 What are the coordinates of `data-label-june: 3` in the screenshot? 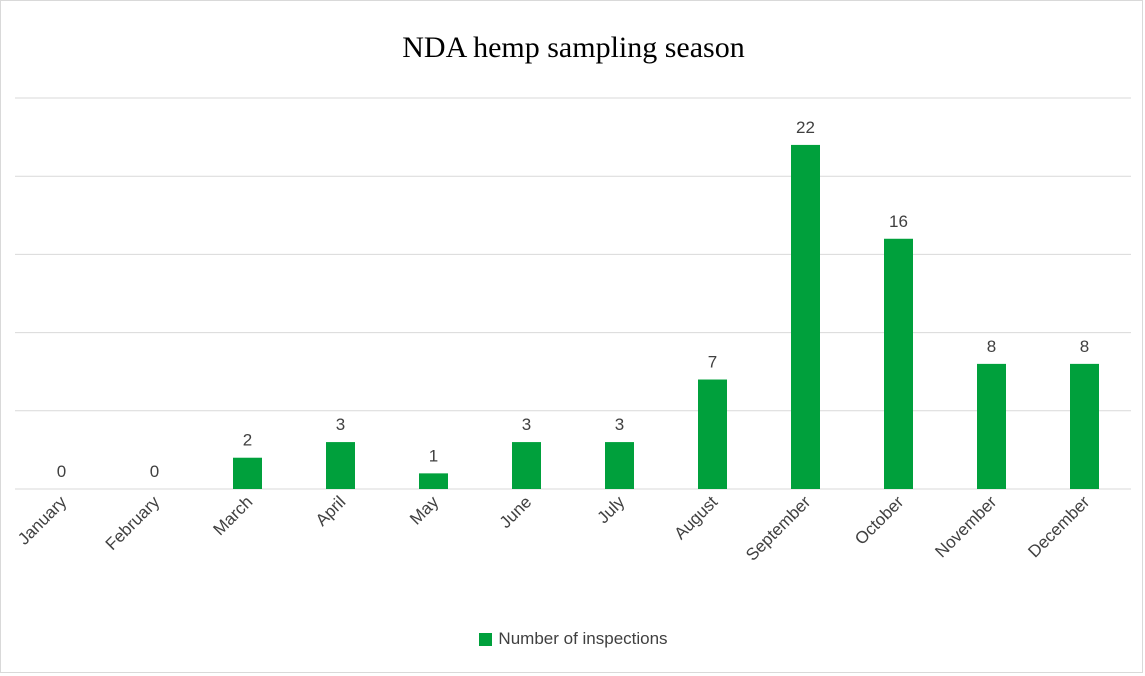 It's located at (526, 424).